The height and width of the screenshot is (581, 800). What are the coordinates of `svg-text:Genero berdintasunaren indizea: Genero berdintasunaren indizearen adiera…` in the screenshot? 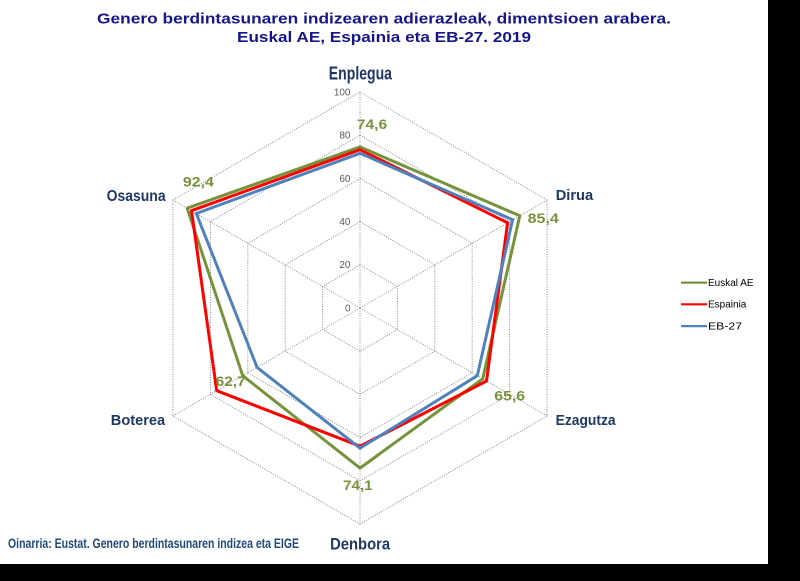 It's located at (384, 19).